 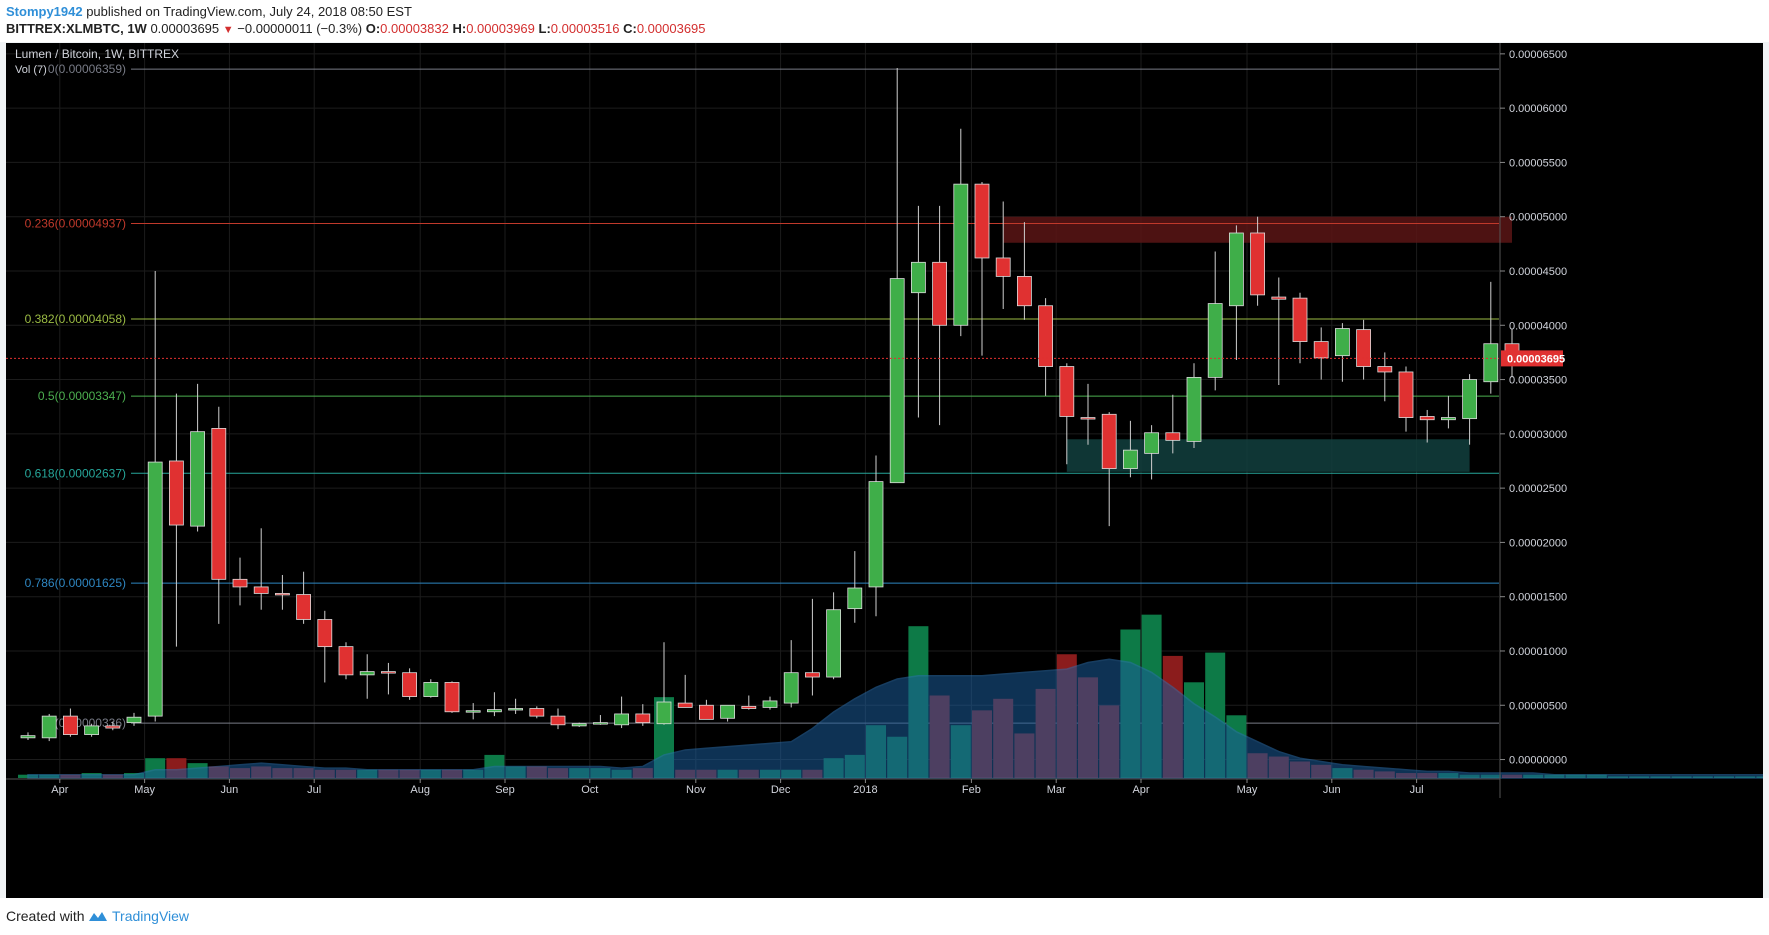 What do you see at coordinates (1538, 55) in the screenshot?
I see `price-tick-label: 0.00006500` at bounding box center [1538, 55].